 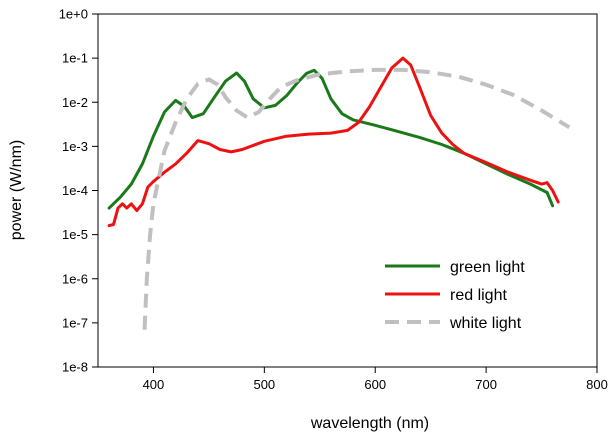 I want to click on y-tick-label: 1e-8, so click(x=75, y=367).